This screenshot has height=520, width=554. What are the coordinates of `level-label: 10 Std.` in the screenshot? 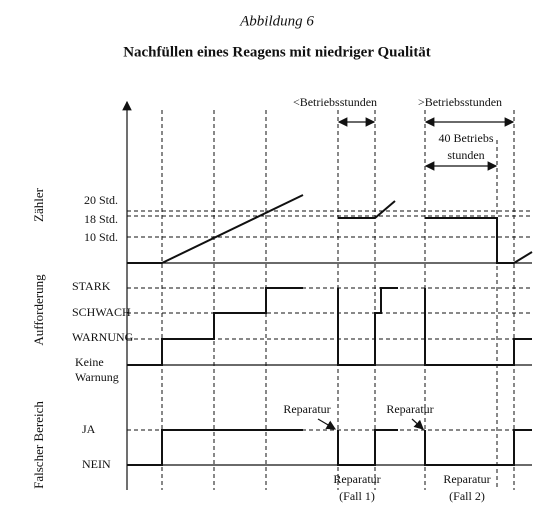 It's located at (101, 237).